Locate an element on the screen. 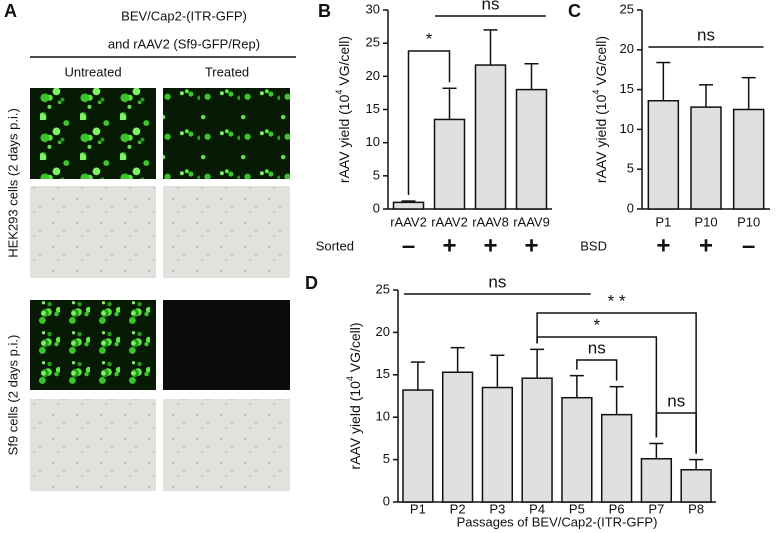 This screenshot has height=533, width=777. row-sign: – is located at coordinates (748, 245).